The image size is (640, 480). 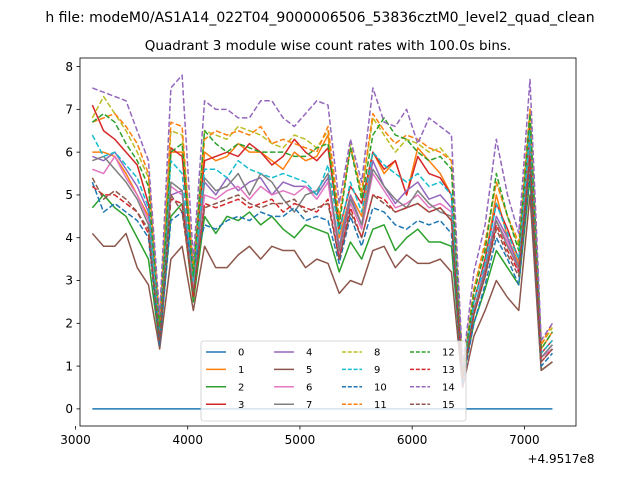 I want to click on y-tick-label: 0, so click(x=69, y=409).